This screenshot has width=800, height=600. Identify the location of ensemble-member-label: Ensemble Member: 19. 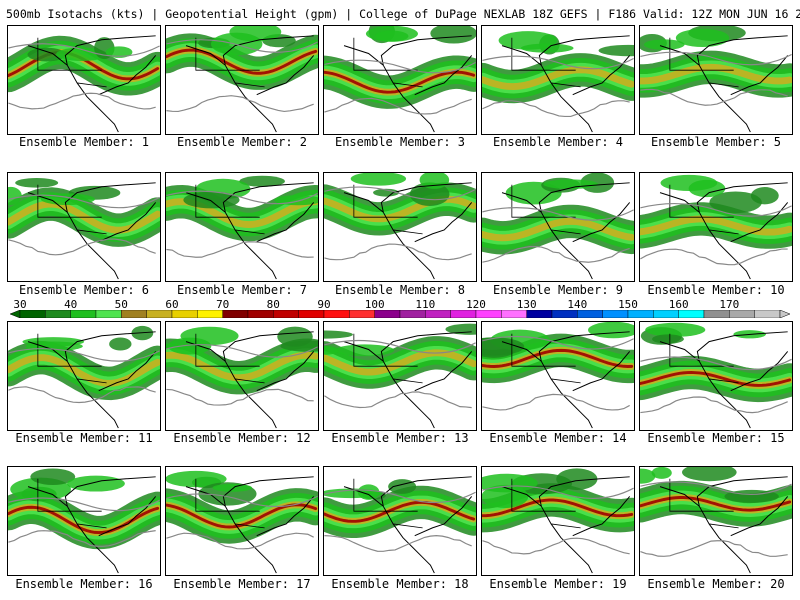
(558, 584).